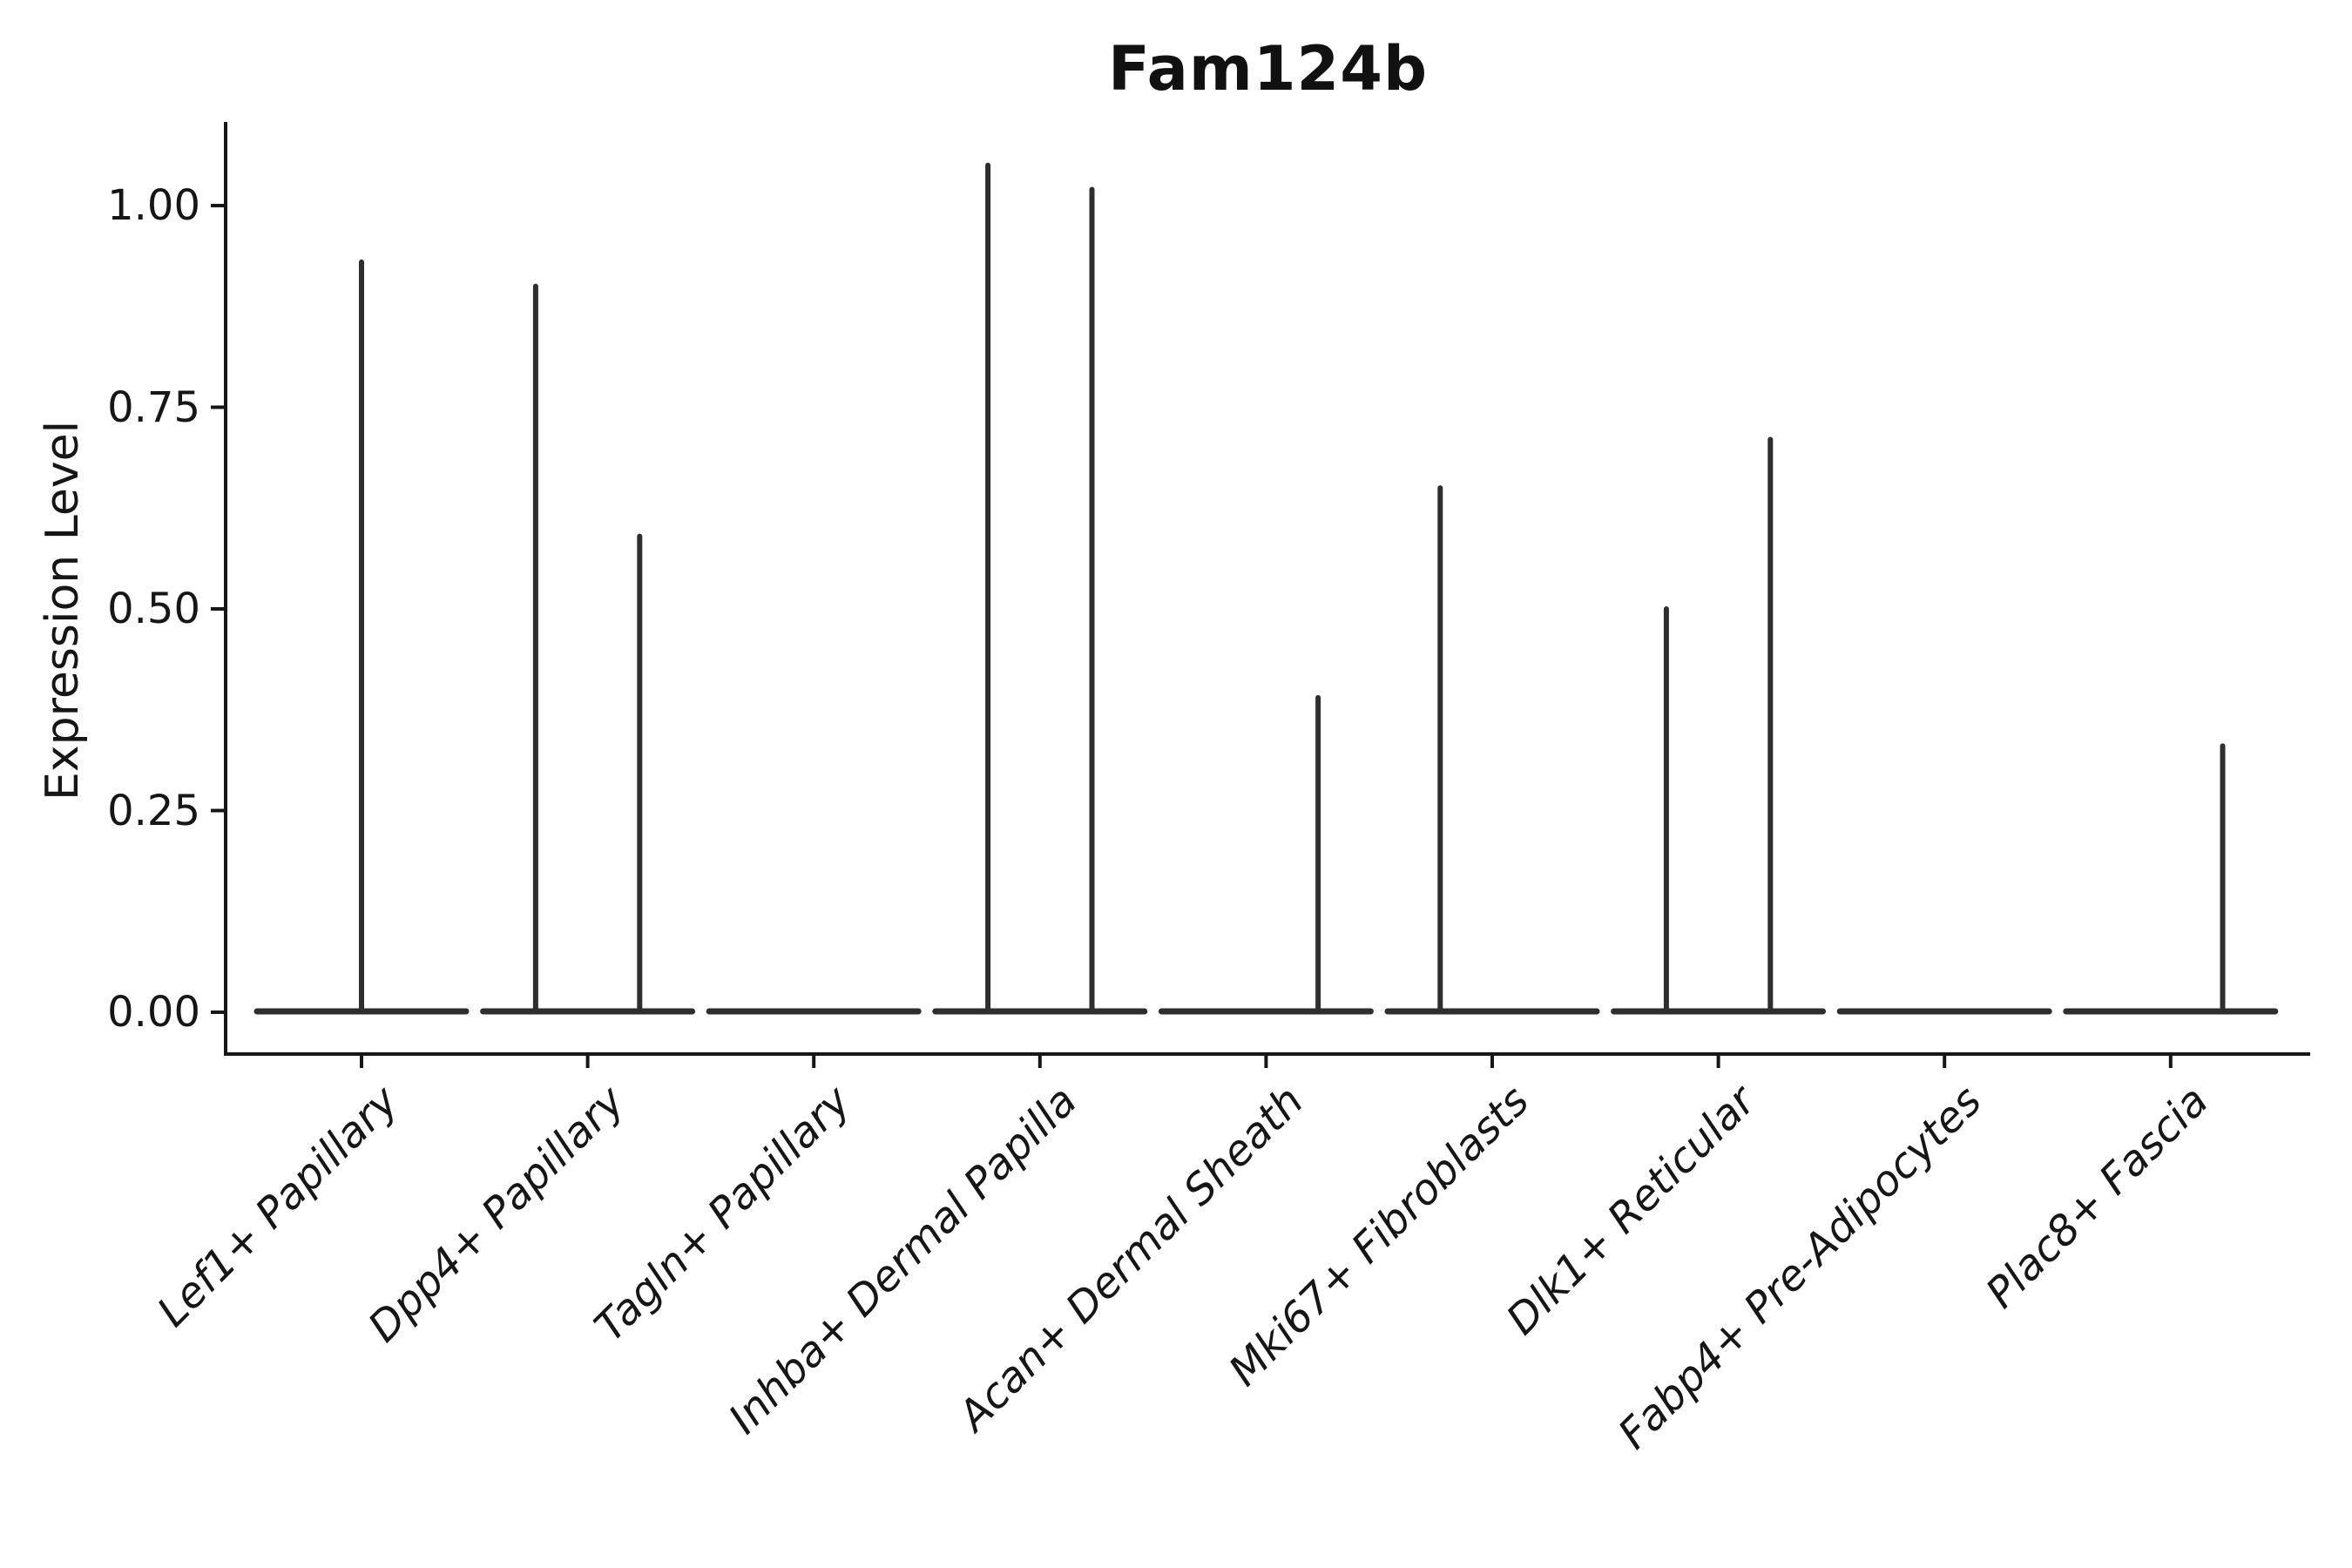 This screenshot has width=2352, height=1568. What do you see at coordinates (153, 205) in the screenshot?
I see `y-tick-label: 1.00` at bounding box center [153, 205].